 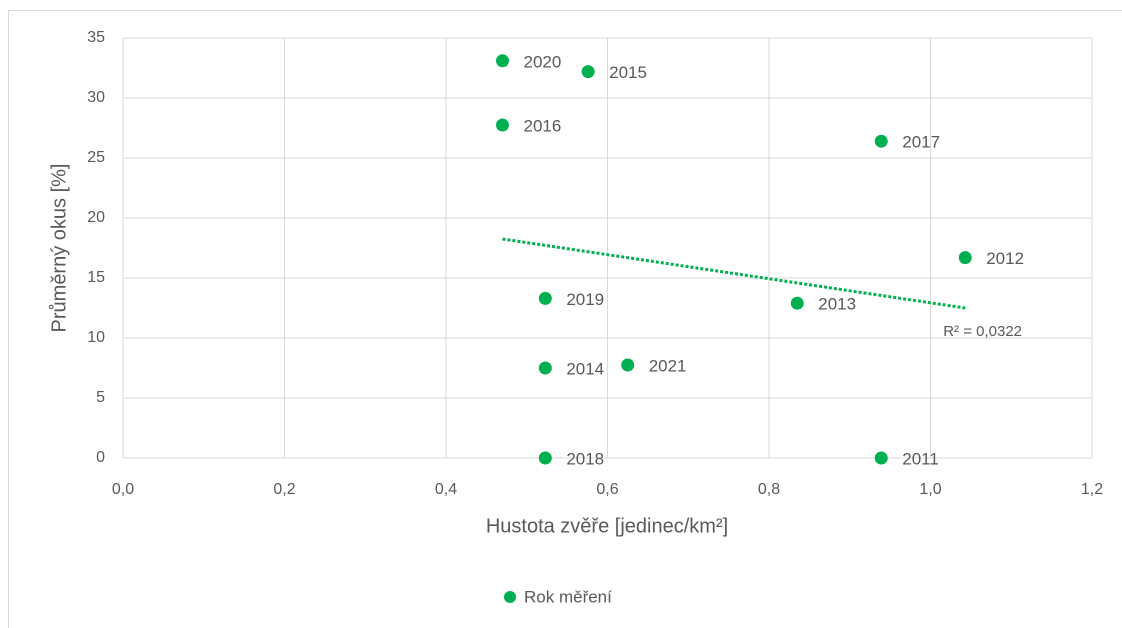 I want to click on y-axis-title: Průměrný okus [%], so click(x=59, y=248).